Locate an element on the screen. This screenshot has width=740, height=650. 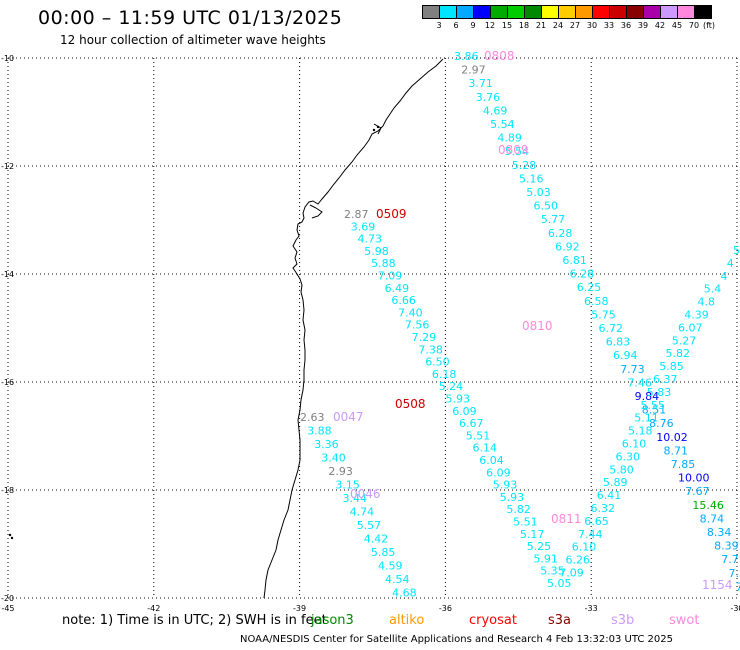
colorbar-label: 15 is located at coordinates (507, 25).